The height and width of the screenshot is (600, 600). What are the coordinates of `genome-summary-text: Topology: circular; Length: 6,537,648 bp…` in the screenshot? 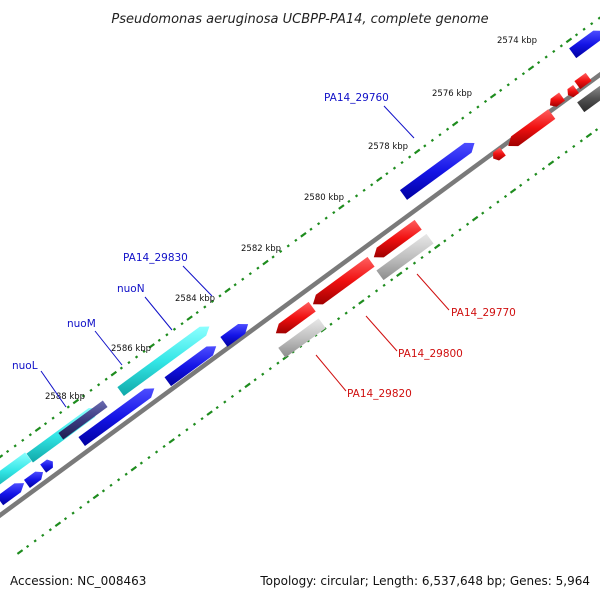 It's located at (425, 581).